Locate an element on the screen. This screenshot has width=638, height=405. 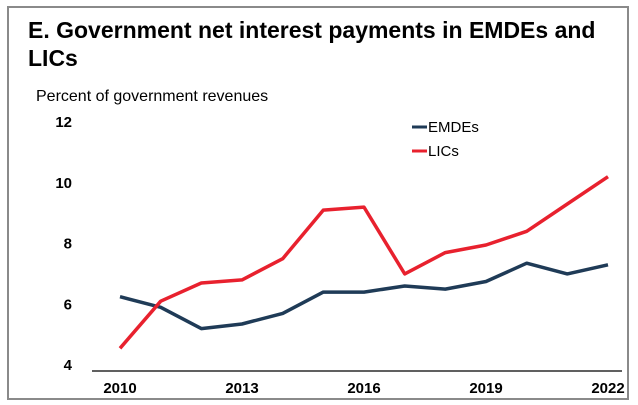
y-tick-labels: 4 6 8 10 12 is located at coordinates (63, 244).